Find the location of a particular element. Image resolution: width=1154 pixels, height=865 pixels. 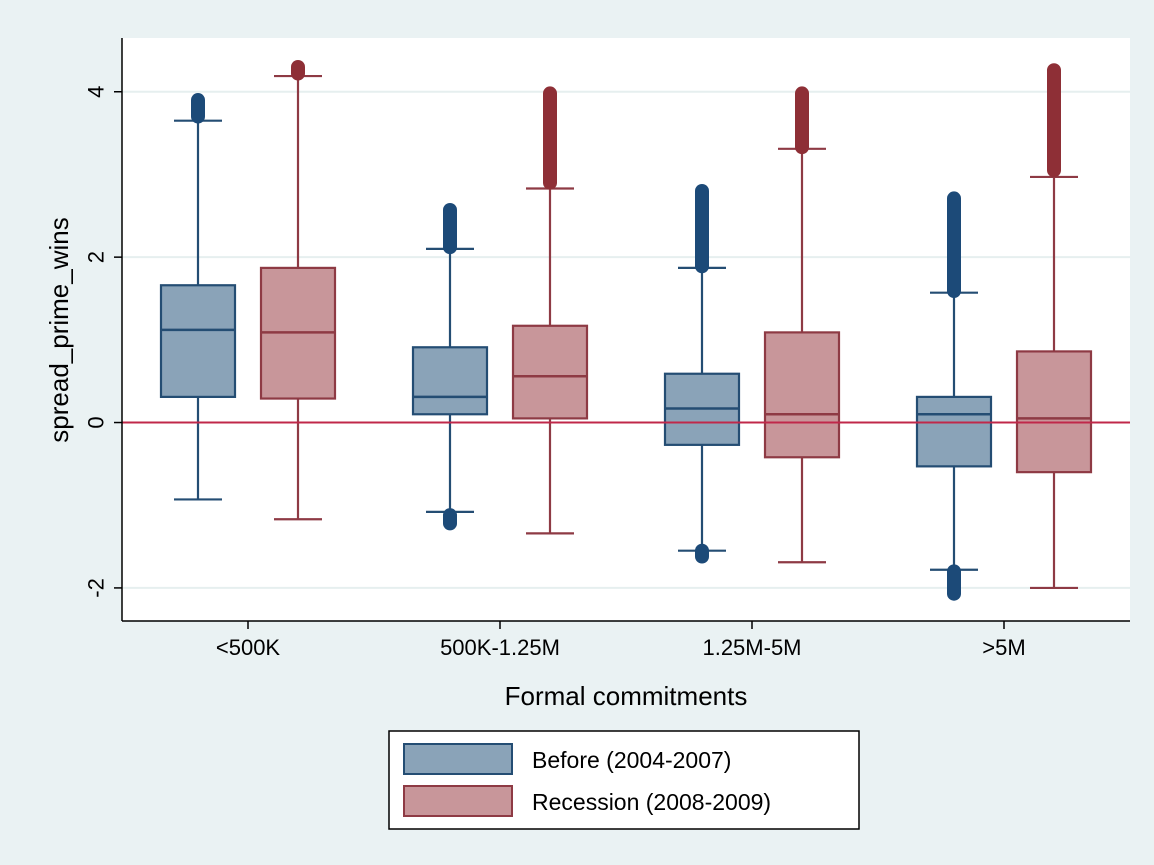

x-tick-label: 500K-1.25M is located at coordinates (500, 647).